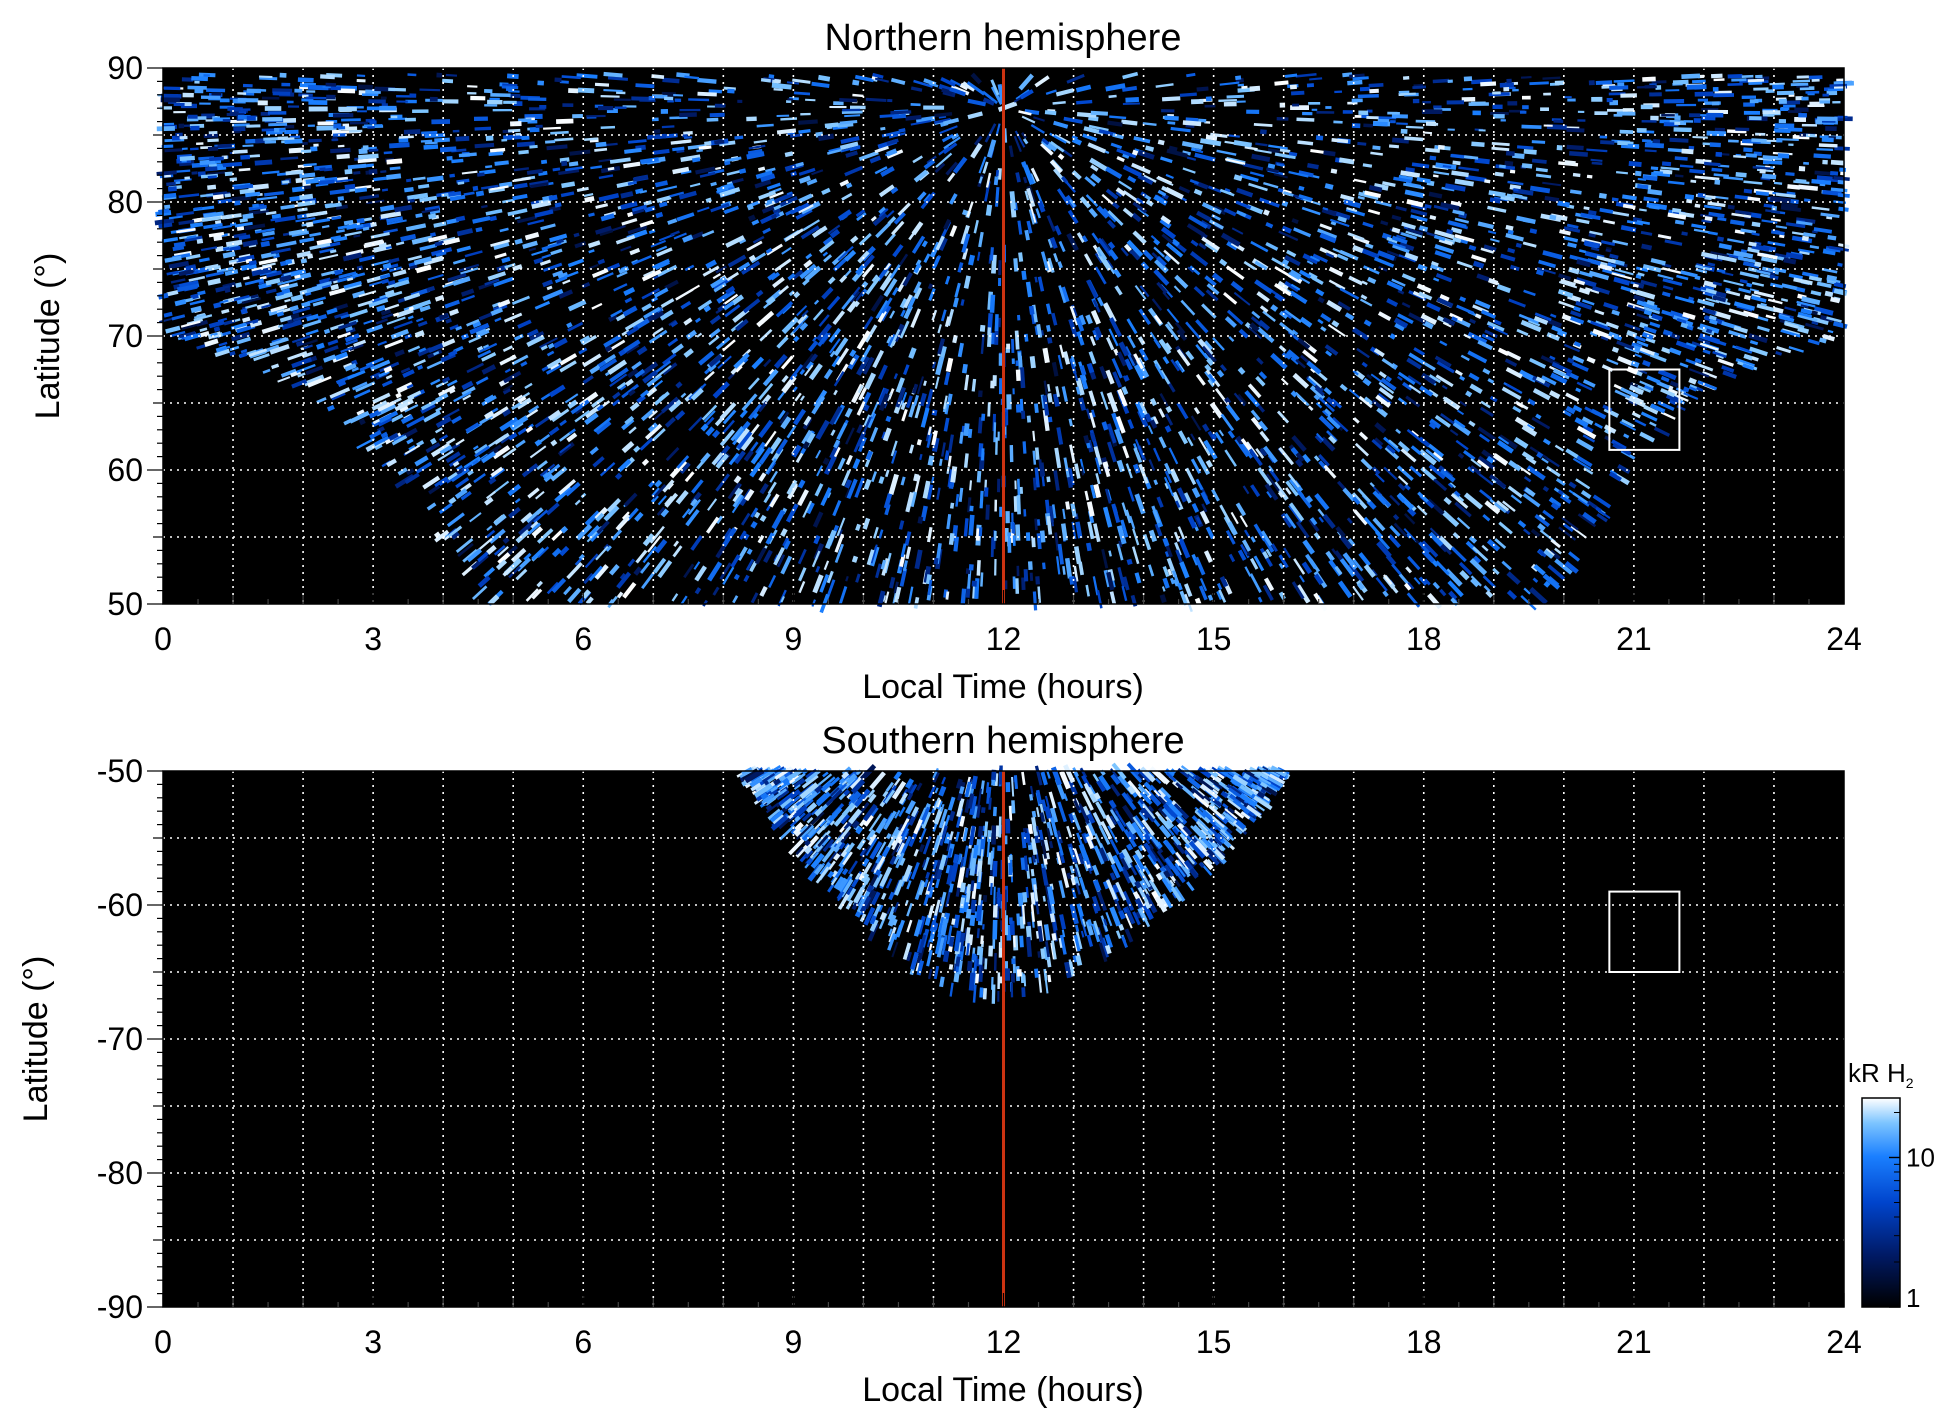 The width and height of the screenshot is (1950, 1423). Describe the element at coordinates (1003, 687) in the screenshot. I see `x-axis-label-north: Local Time (hours)` at that location.